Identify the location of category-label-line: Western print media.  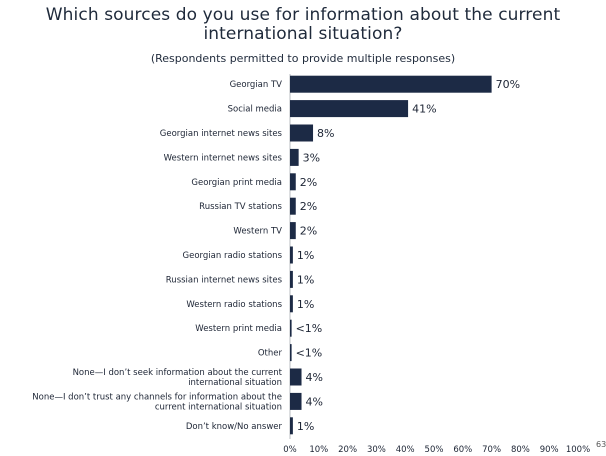
(238, 329).